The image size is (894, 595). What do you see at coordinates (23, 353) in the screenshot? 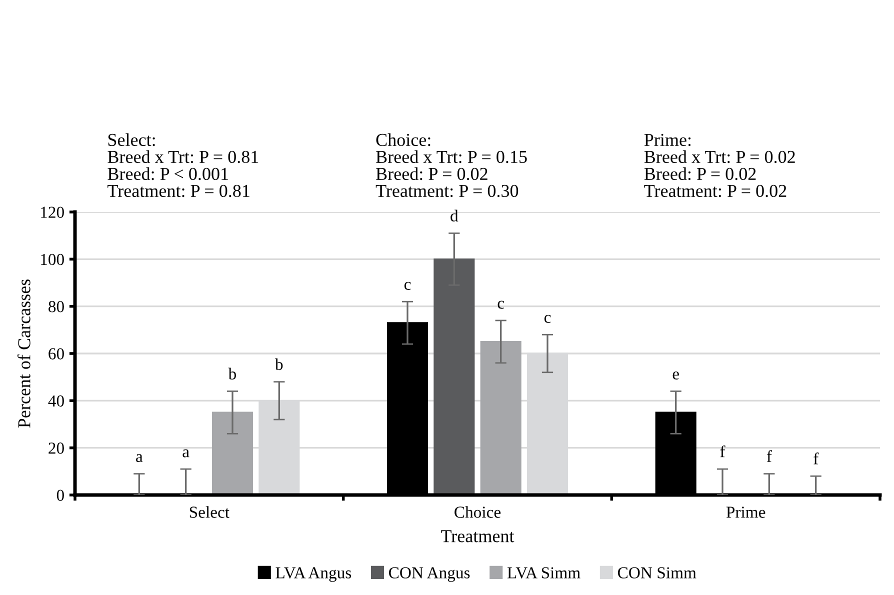
I see `y-axis-title: Percent of Carcasses` at bounding box center [23, 353].